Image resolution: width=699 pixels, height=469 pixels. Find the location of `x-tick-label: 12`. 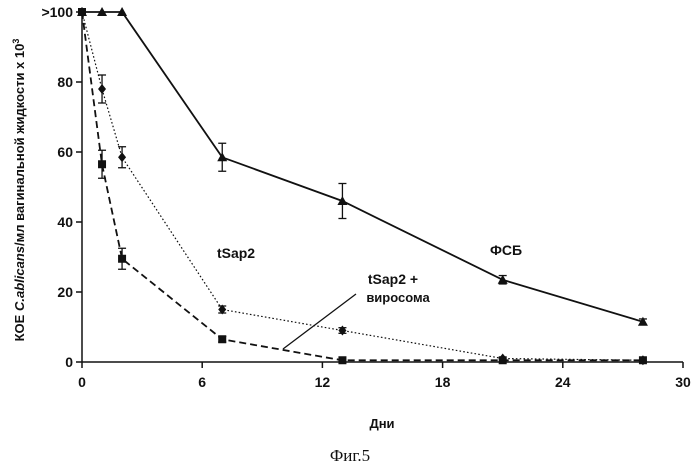

x-tick-label: 12 is located at coordinates (323, 382).